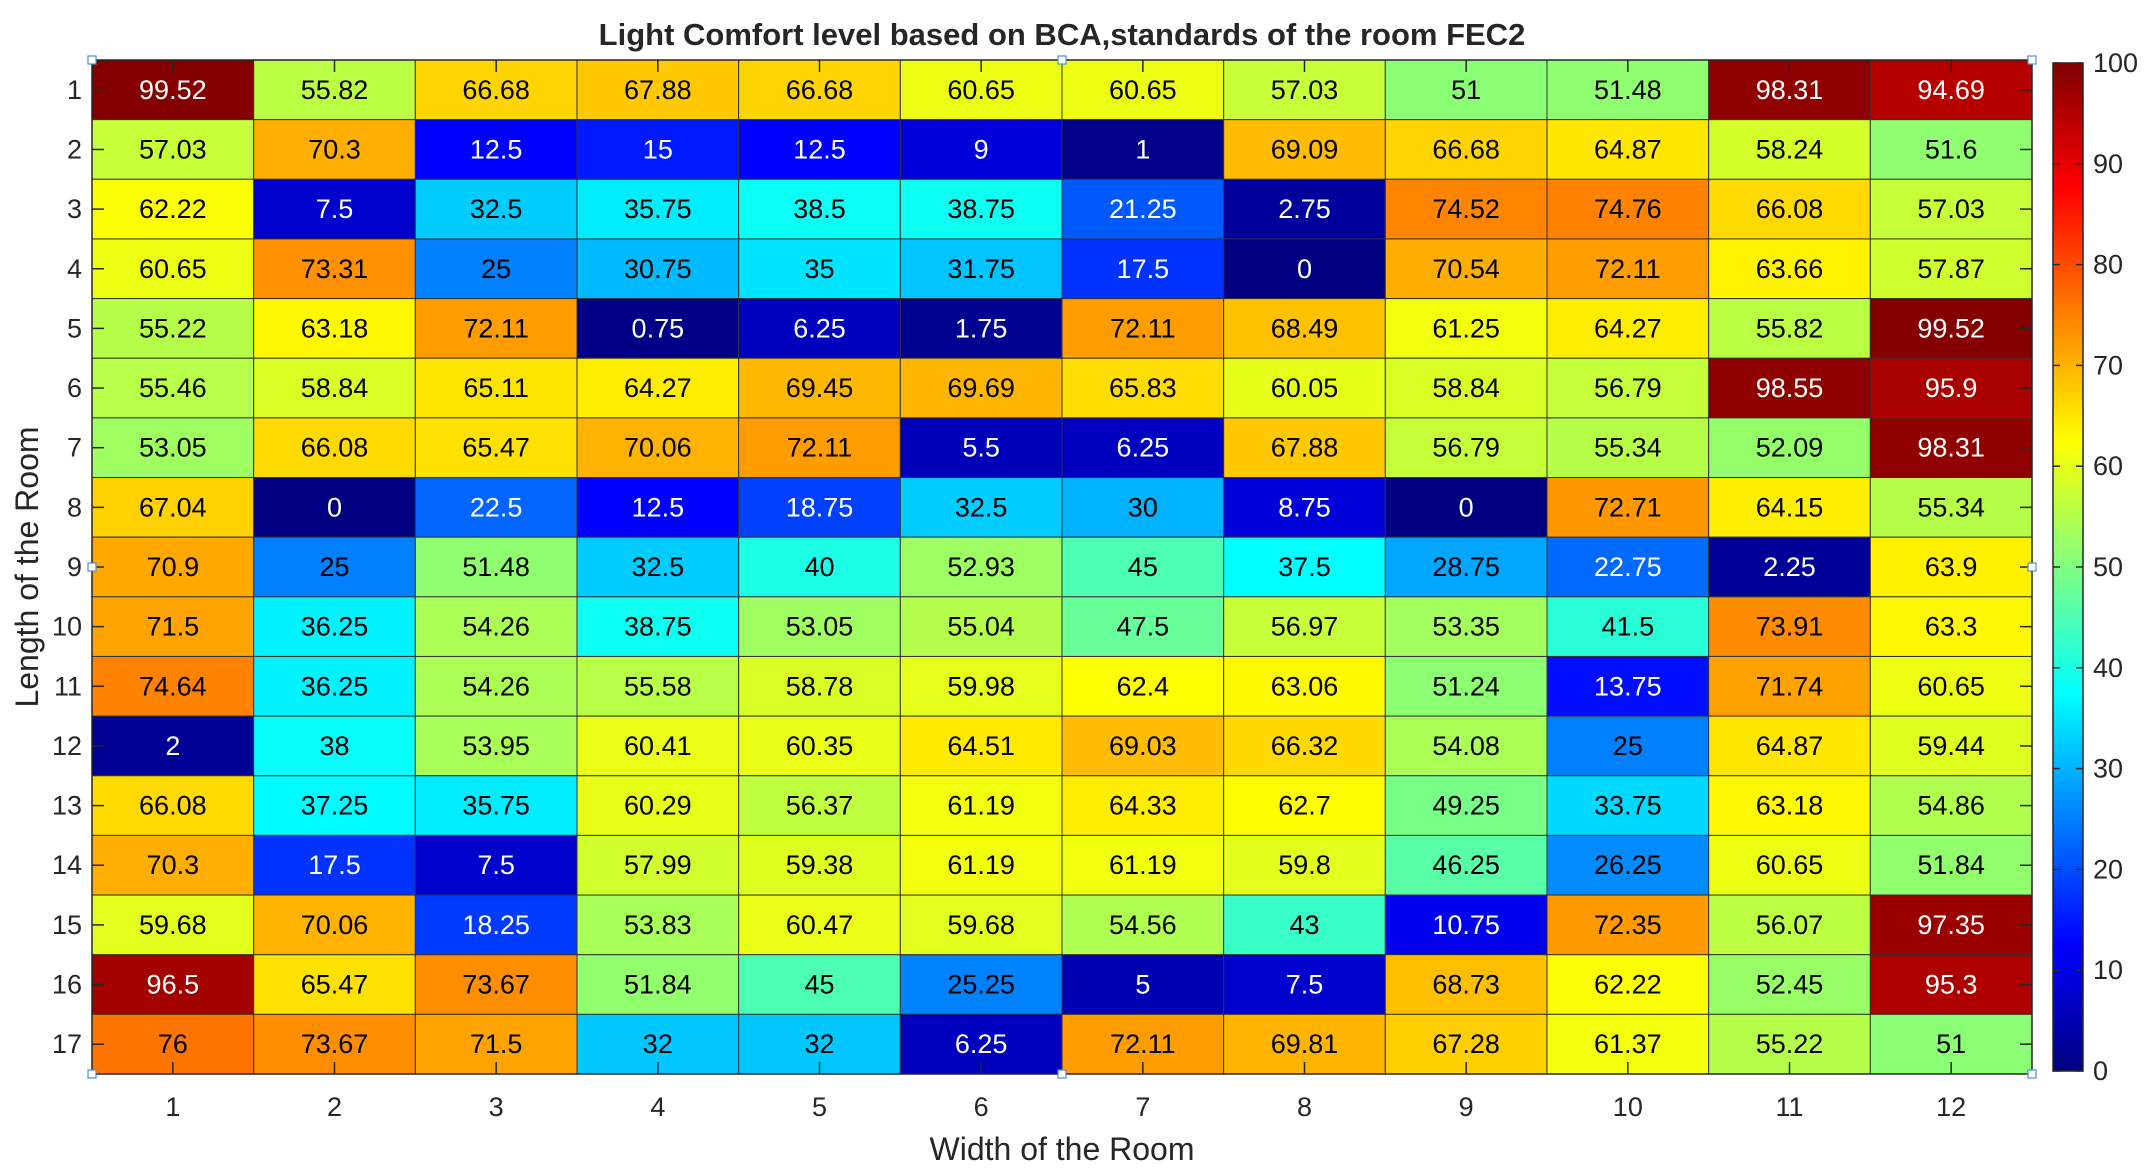  What do you see at coordinates (1466, 806) in the screenshot?
I see `cell-value-label: 49.25` at bounding box center [1466, 806].